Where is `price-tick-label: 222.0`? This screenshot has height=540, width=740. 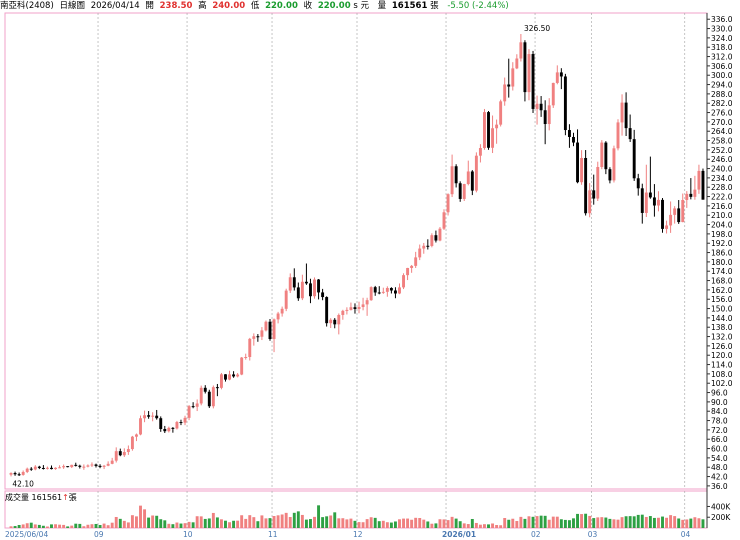 price-tick-label: 222.0 is located at coordinates (722, 197).